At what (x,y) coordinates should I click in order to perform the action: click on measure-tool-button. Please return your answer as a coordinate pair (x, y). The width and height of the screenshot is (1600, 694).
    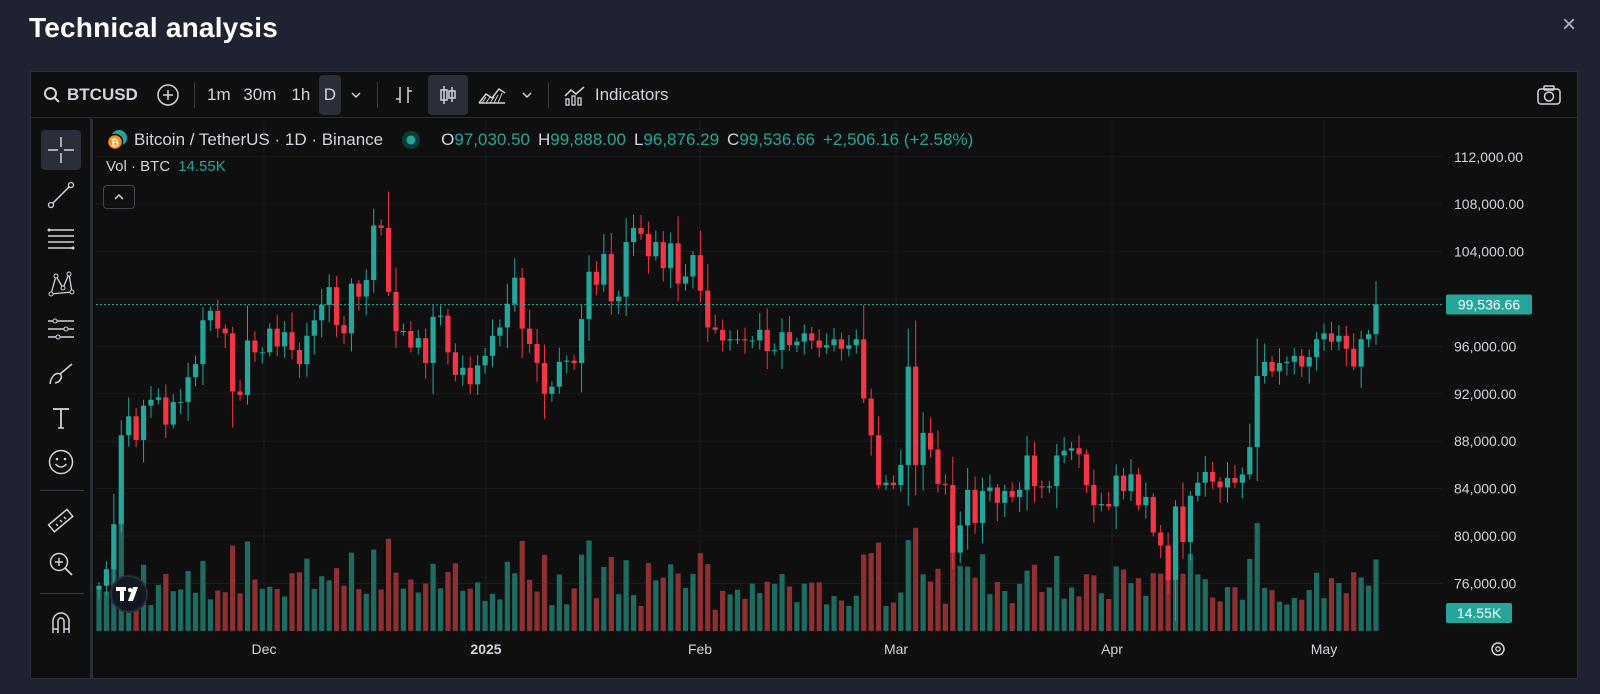
    Looking at the image, I should click on (61, 521).